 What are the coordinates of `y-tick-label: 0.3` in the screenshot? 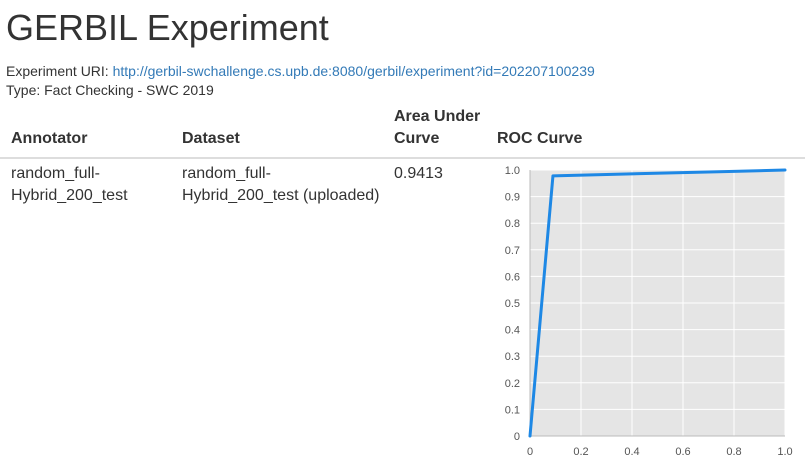 It's located at (512, 357).